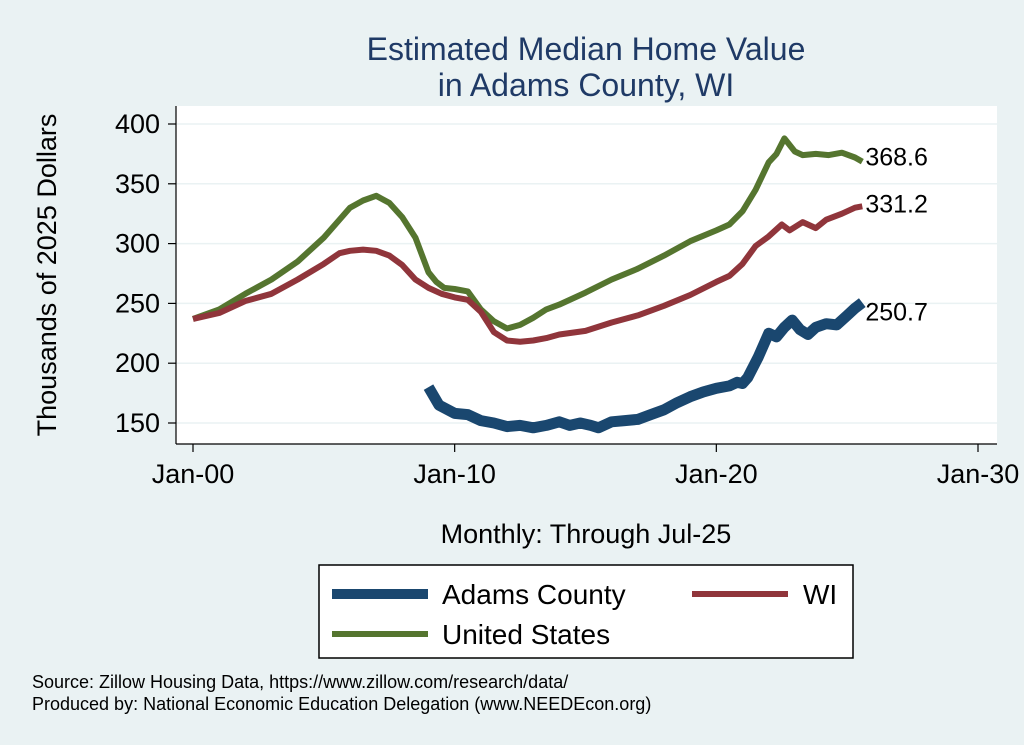 The width and height of the screenshot is (1024, 745). What do you see at coordinates (527, 274) in the screenshot?
I see `series-line-wi` at bounding box center [527, 274].